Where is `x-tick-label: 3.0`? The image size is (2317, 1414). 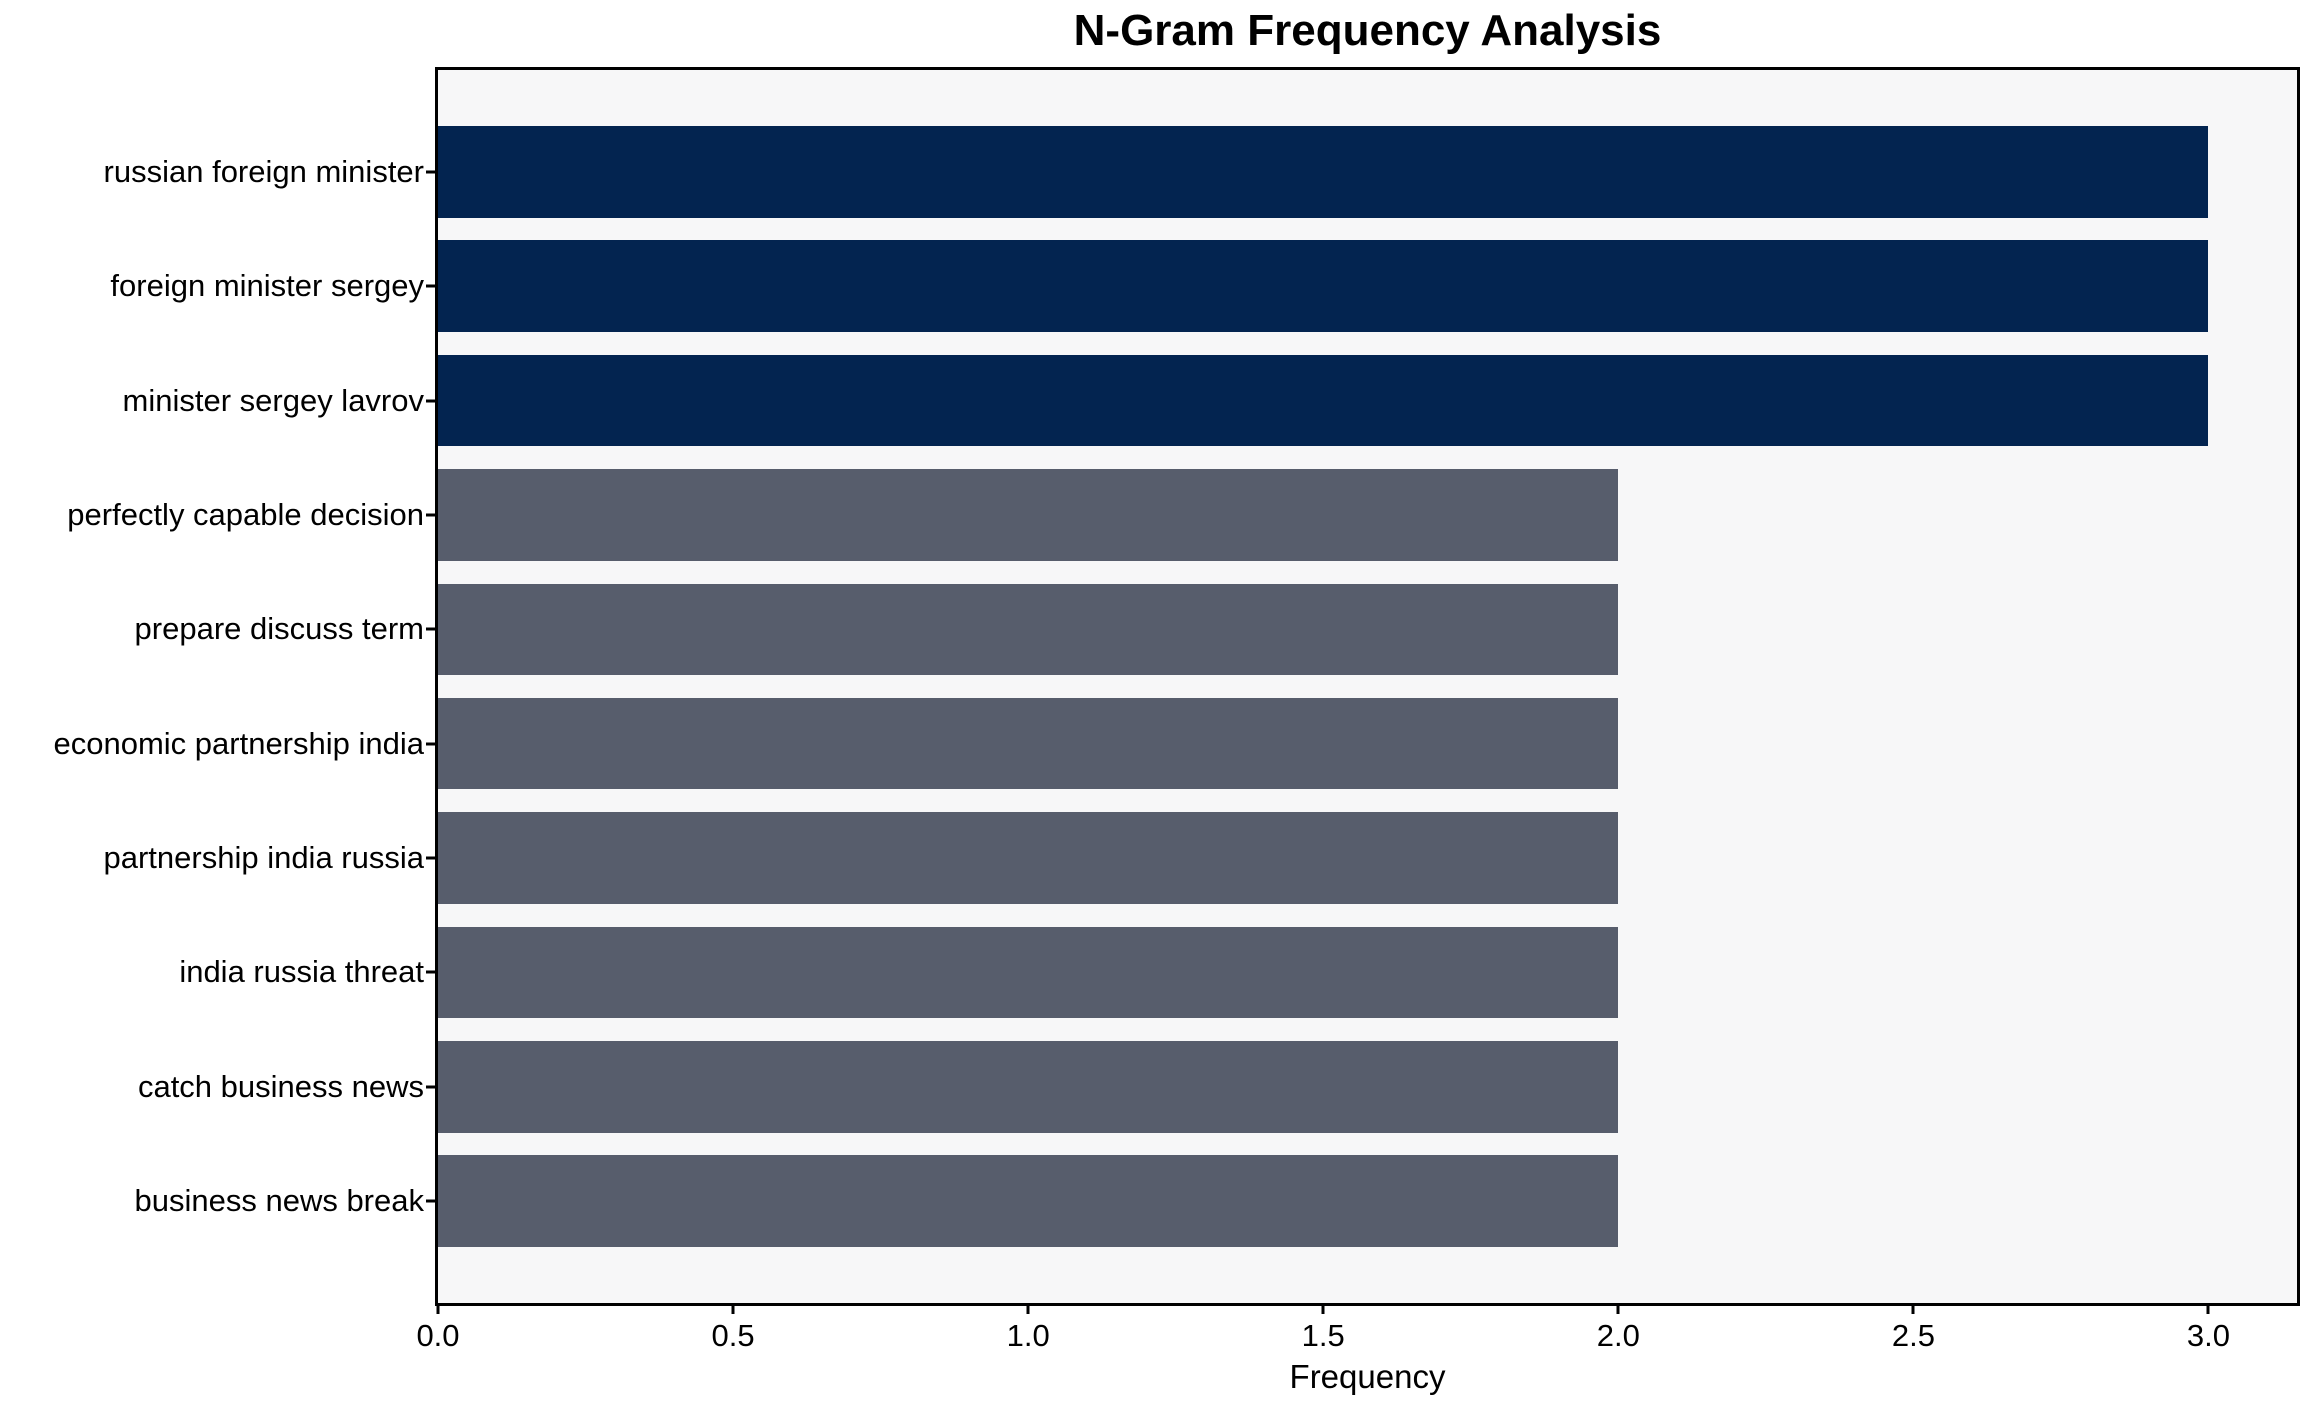 x-tick-label: 3.0 is located at coordinates (2208, 1335).